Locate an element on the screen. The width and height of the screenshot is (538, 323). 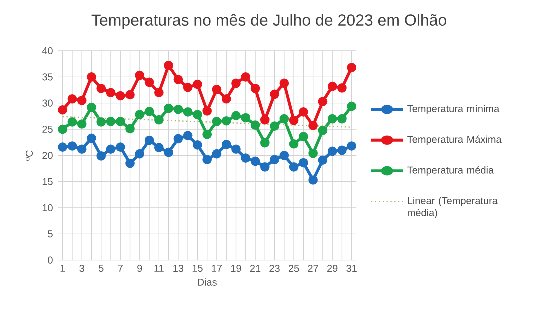
x-tick-label: 25 is located at coordinates (294, 268).